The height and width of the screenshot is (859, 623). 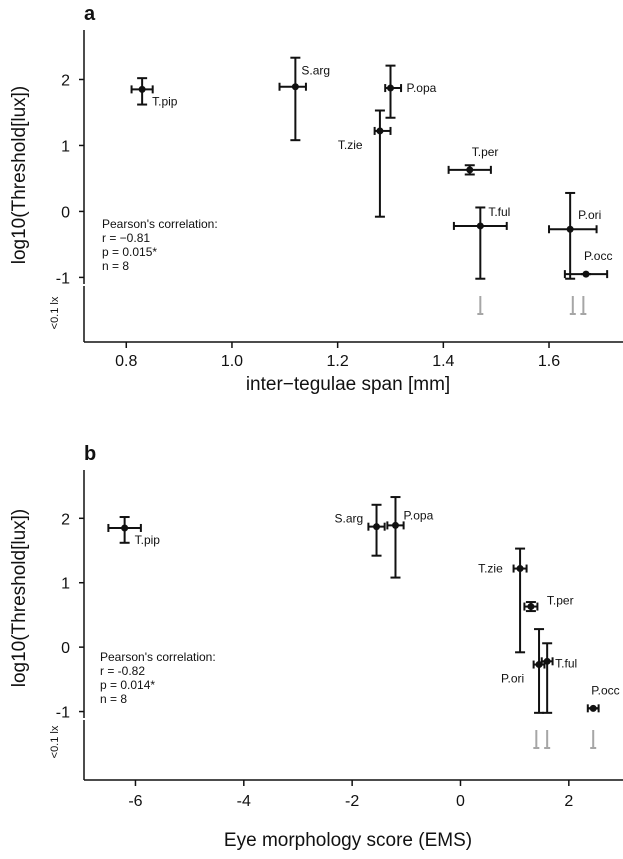 What do you see at coordinates (154, 92) in the screenshot?
I see `panel-a-point-t-pip: T.pip` at bounding box center [154, 92].